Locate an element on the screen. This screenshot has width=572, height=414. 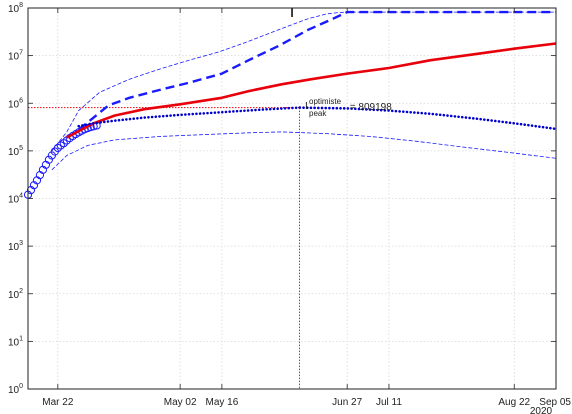
optimist-dotted-line is located at coordinates (317, 118).